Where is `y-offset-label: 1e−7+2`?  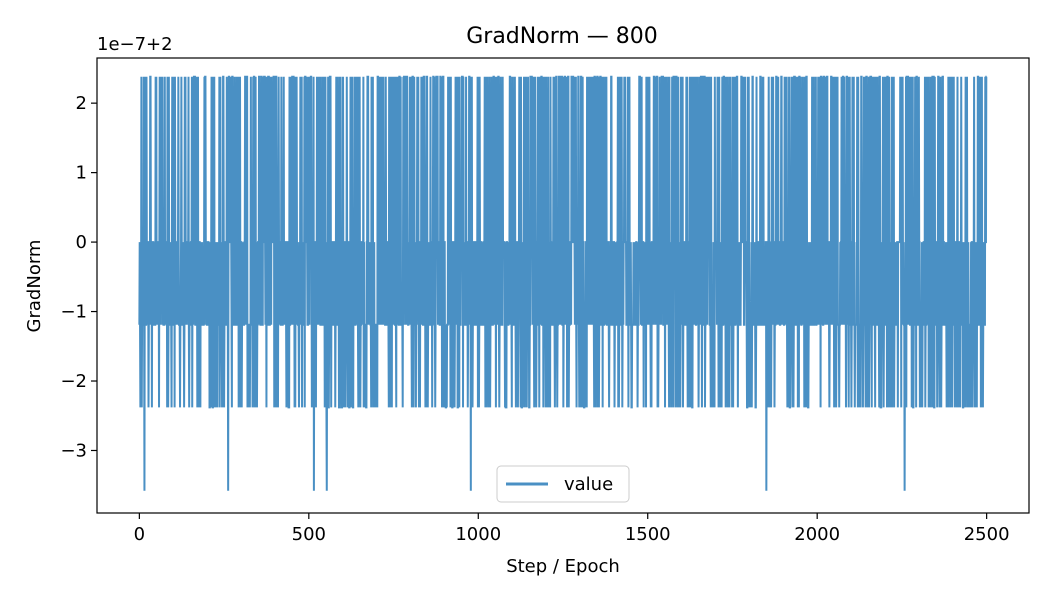 y-offset-label: 1e−7+2 is located at coordinates (135, 44).